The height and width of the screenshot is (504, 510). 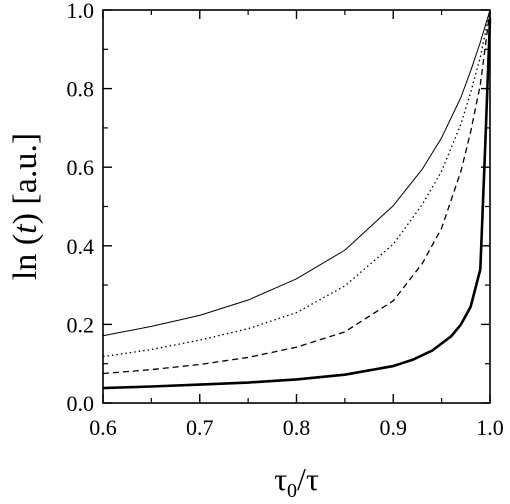 What do you see at coordinates (200, 427) in the screenshot?
I see `x-tick-label: 0.7` at bounding box center [200, 427].